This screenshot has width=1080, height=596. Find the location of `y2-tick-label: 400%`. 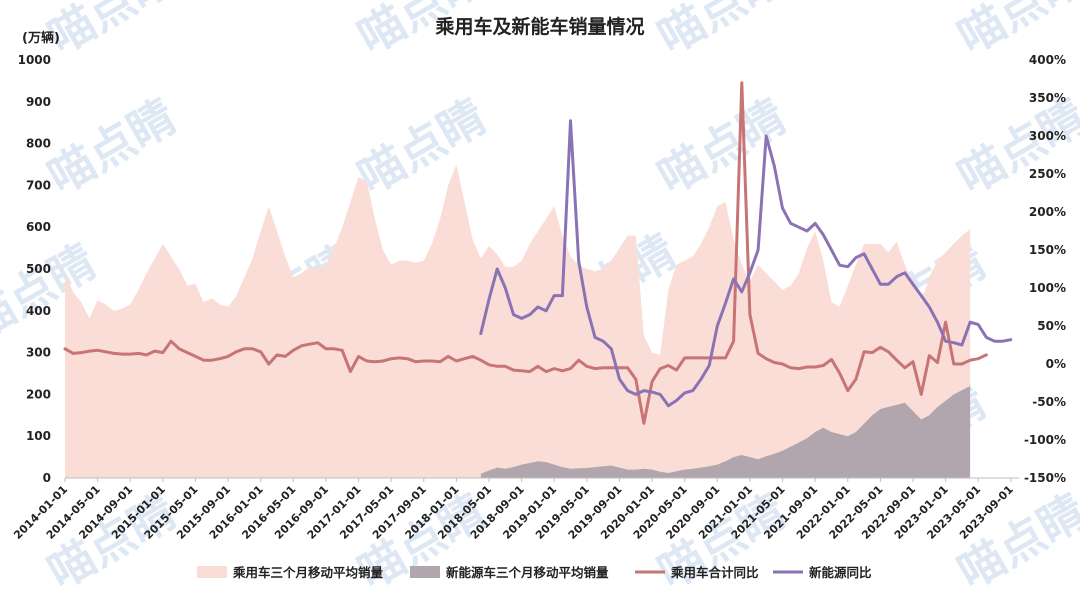

y2-tick-label: 400% is located at coordinates (1047, 60).